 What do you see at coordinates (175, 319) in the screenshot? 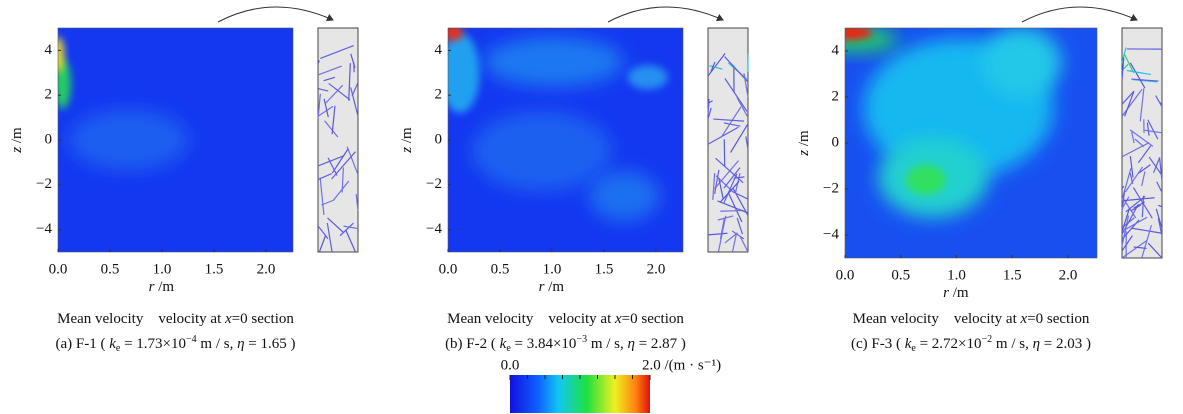
I see `caption: Mean velocity velocity at x=0 section` at bounding box center [175, 319].